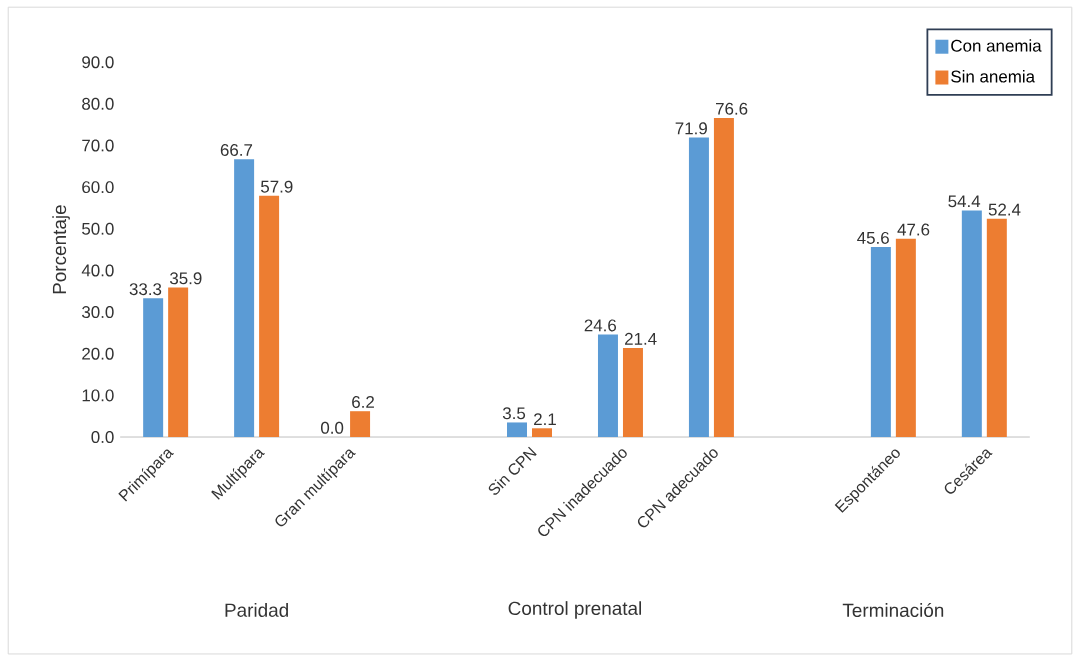  What do you see at coordinates (332, 427) in the screenshot?
I see `data-label: 0.0` at bounding box center [332, 427].